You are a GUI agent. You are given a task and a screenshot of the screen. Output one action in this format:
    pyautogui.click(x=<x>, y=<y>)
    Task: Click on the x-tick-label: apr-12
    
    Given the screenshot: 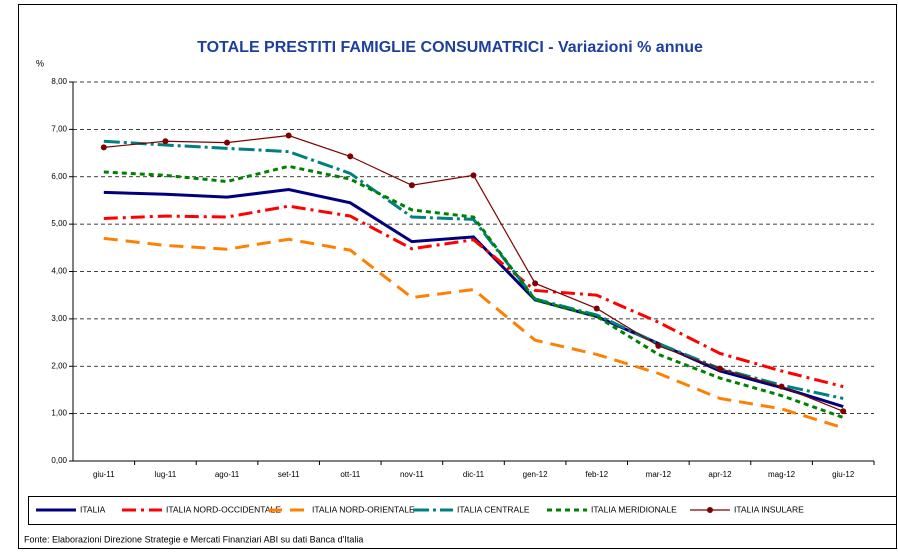 What is the action you would take?
    pyautogui.click(x=720, y=474)
    